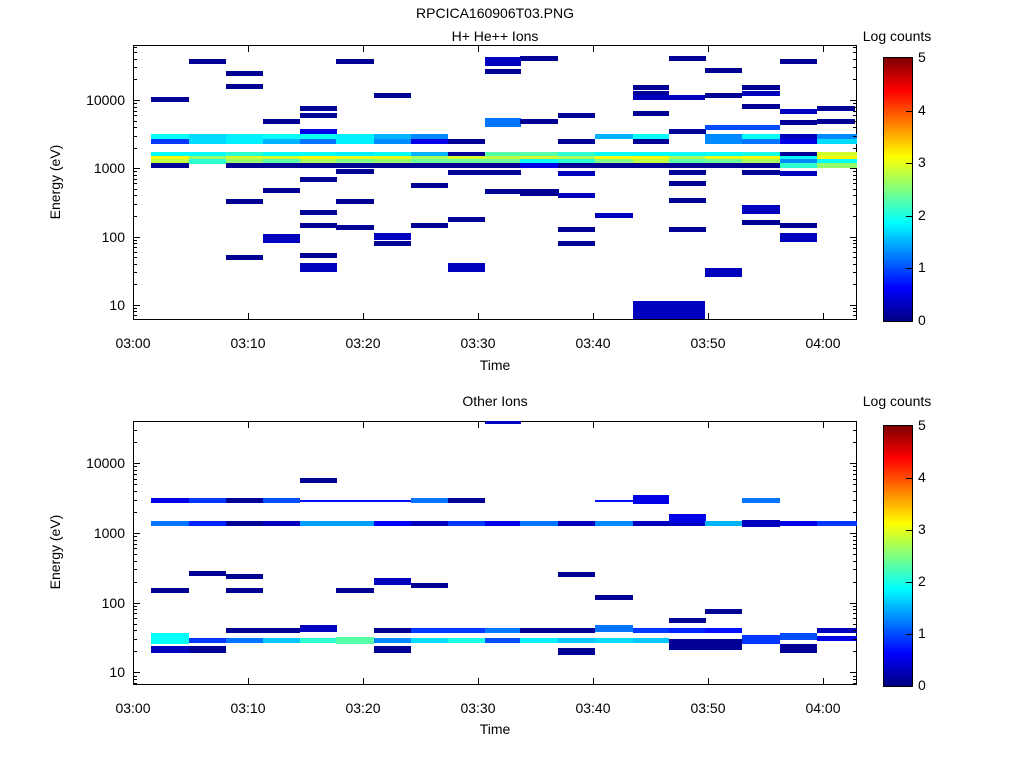 The width and height of the screenshot is (1024, 768). What do you see at coordinates (922, 110) in the screenshot?
I see `colorbar-tick-label: 4` at bounding box center [922, 110].